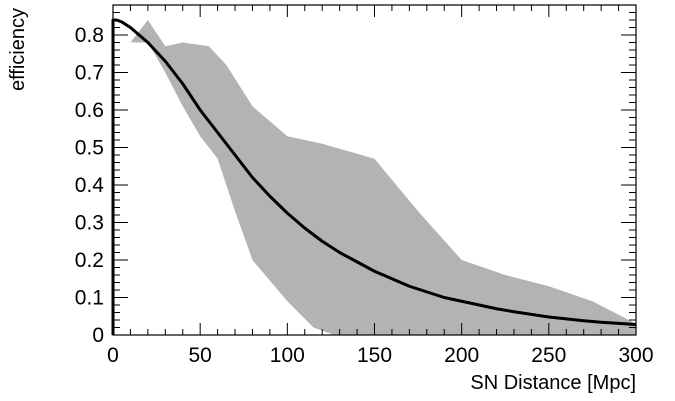  I want to click on y-tick-label: 0.8, so click(89, 35).